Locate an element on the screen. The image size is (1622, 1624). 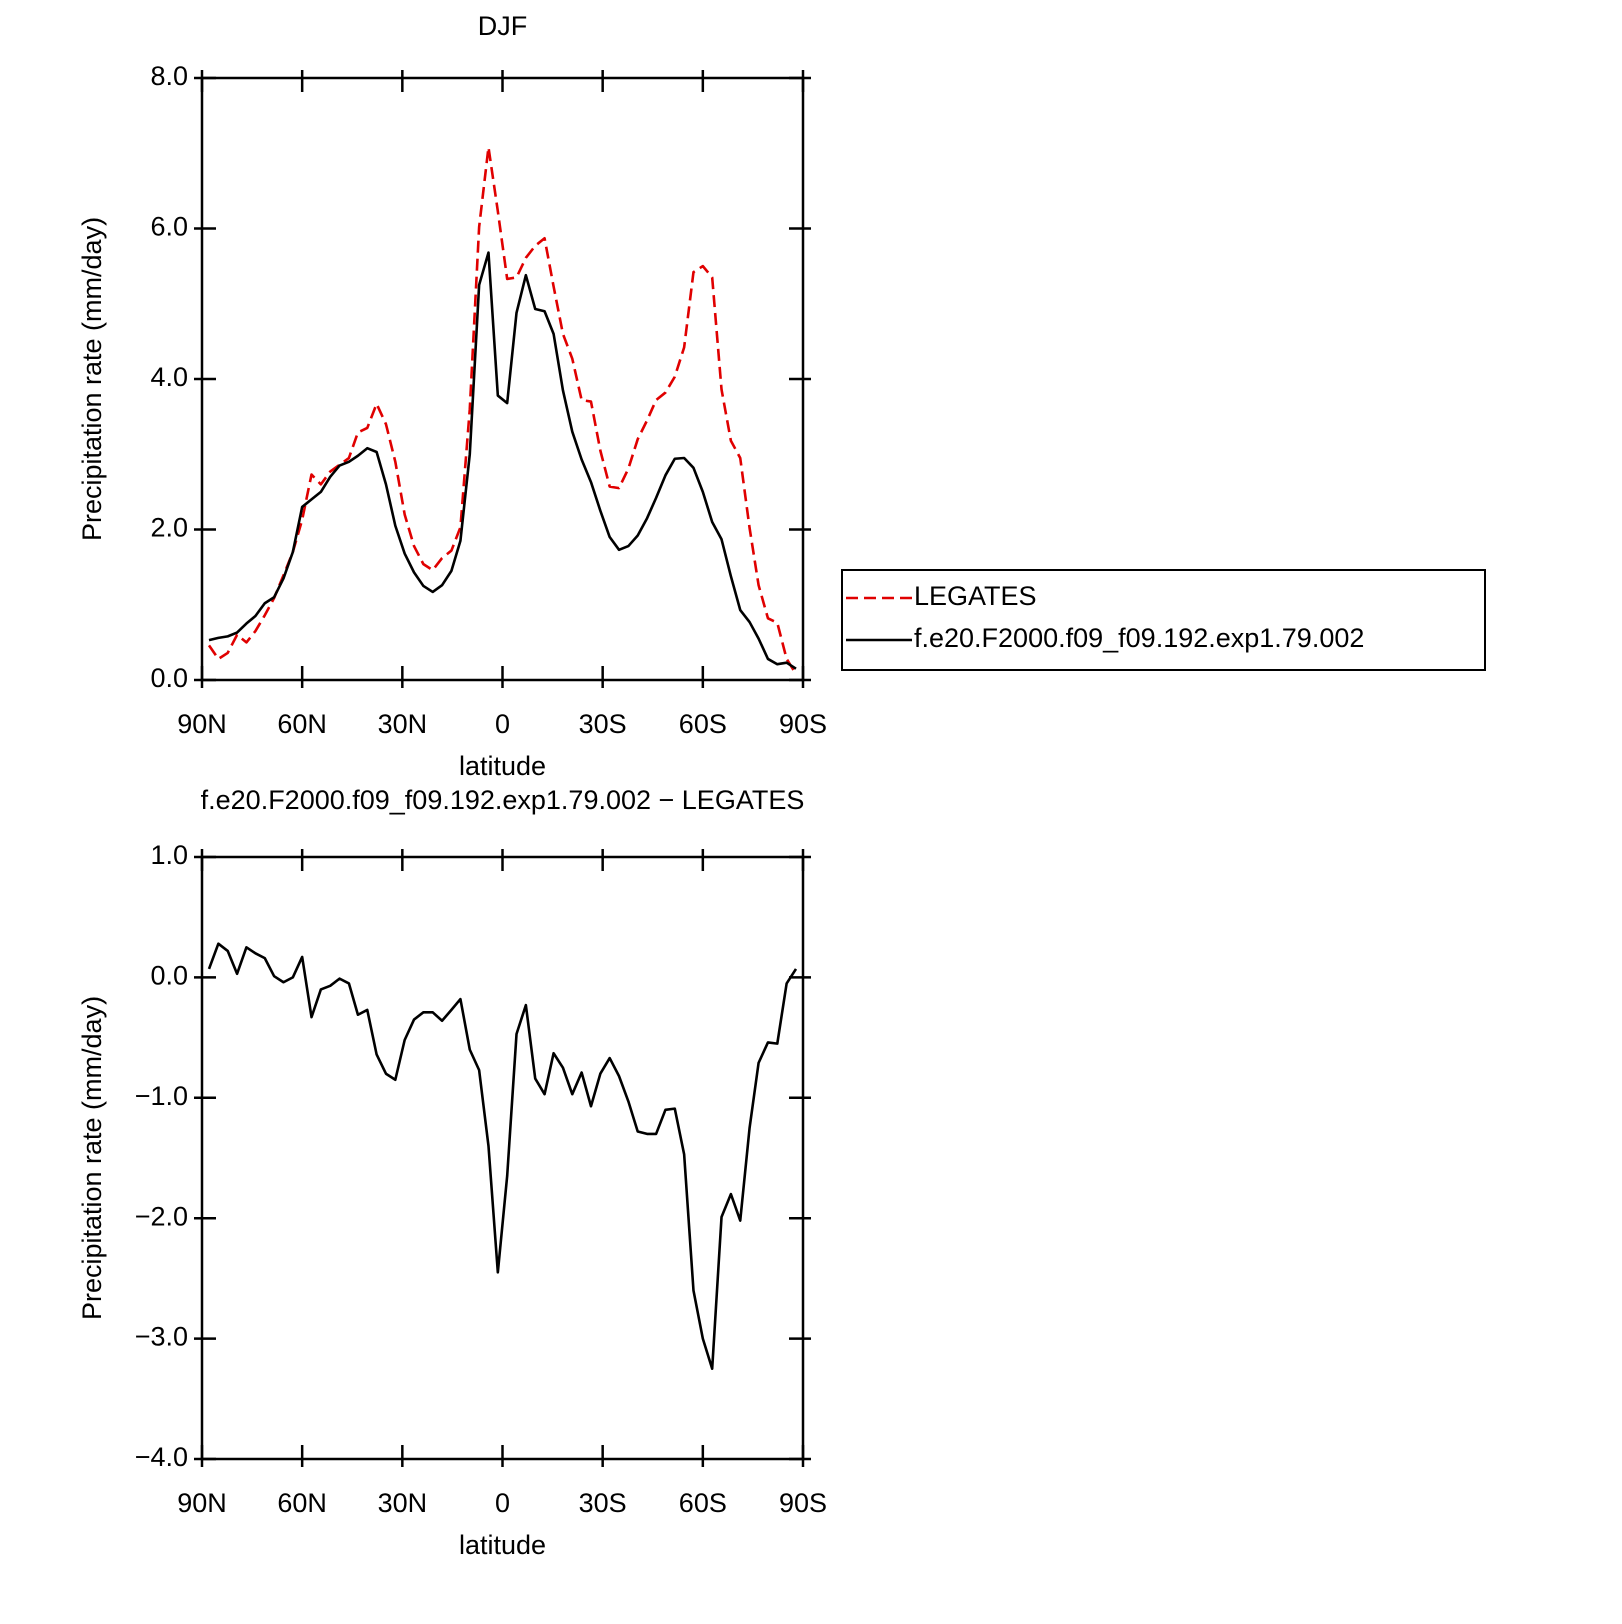
y-tick-label: −4.0 is located at coordinates (161, 1457).